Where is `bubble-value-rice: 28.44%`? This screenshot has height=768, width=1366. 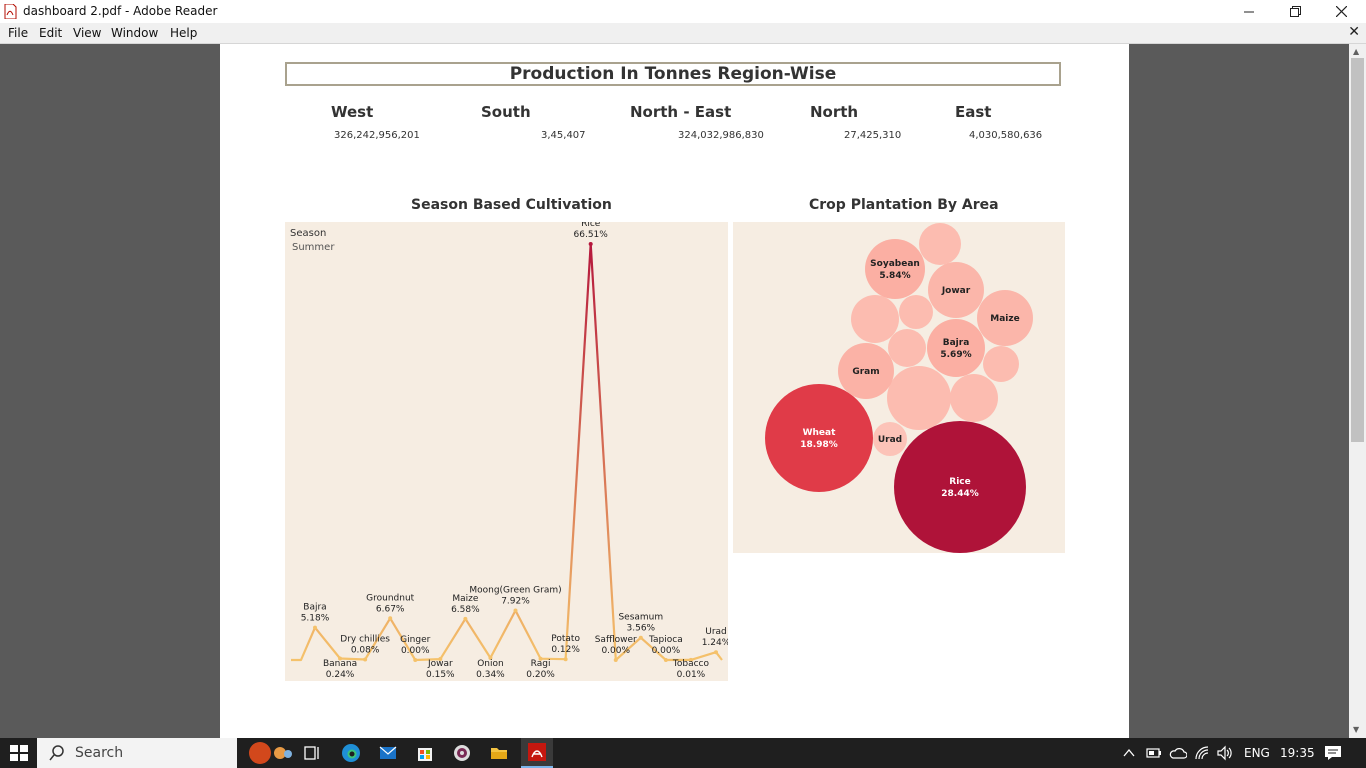
bubble-value-rice: 28.44% is located at coordinates (960, 494).